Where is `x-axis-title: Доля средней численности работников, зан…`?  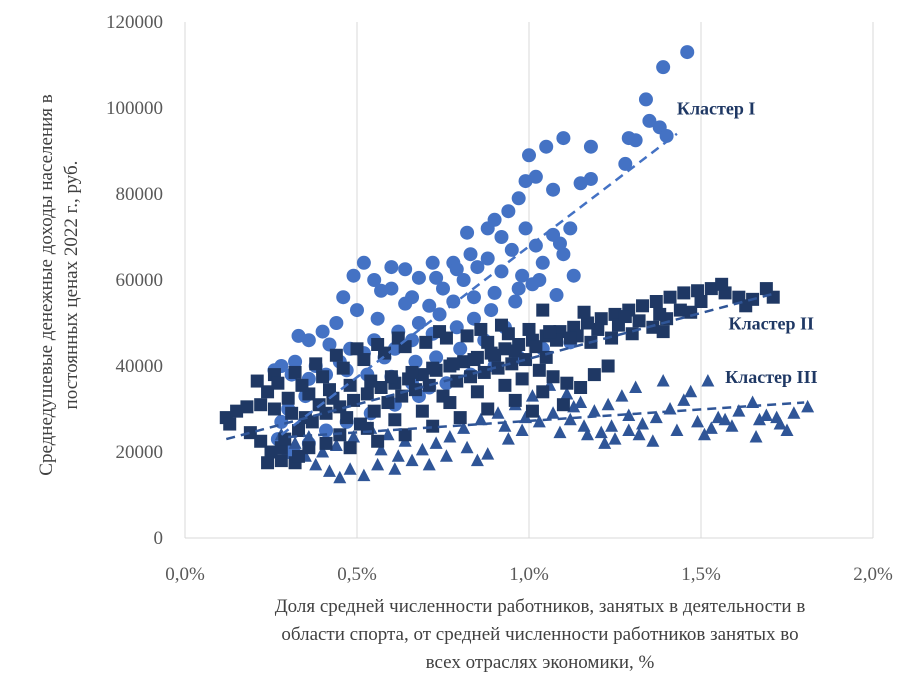 x-axis-title: Доля средней численности работников, зан… is located at coordinates (540, 634).